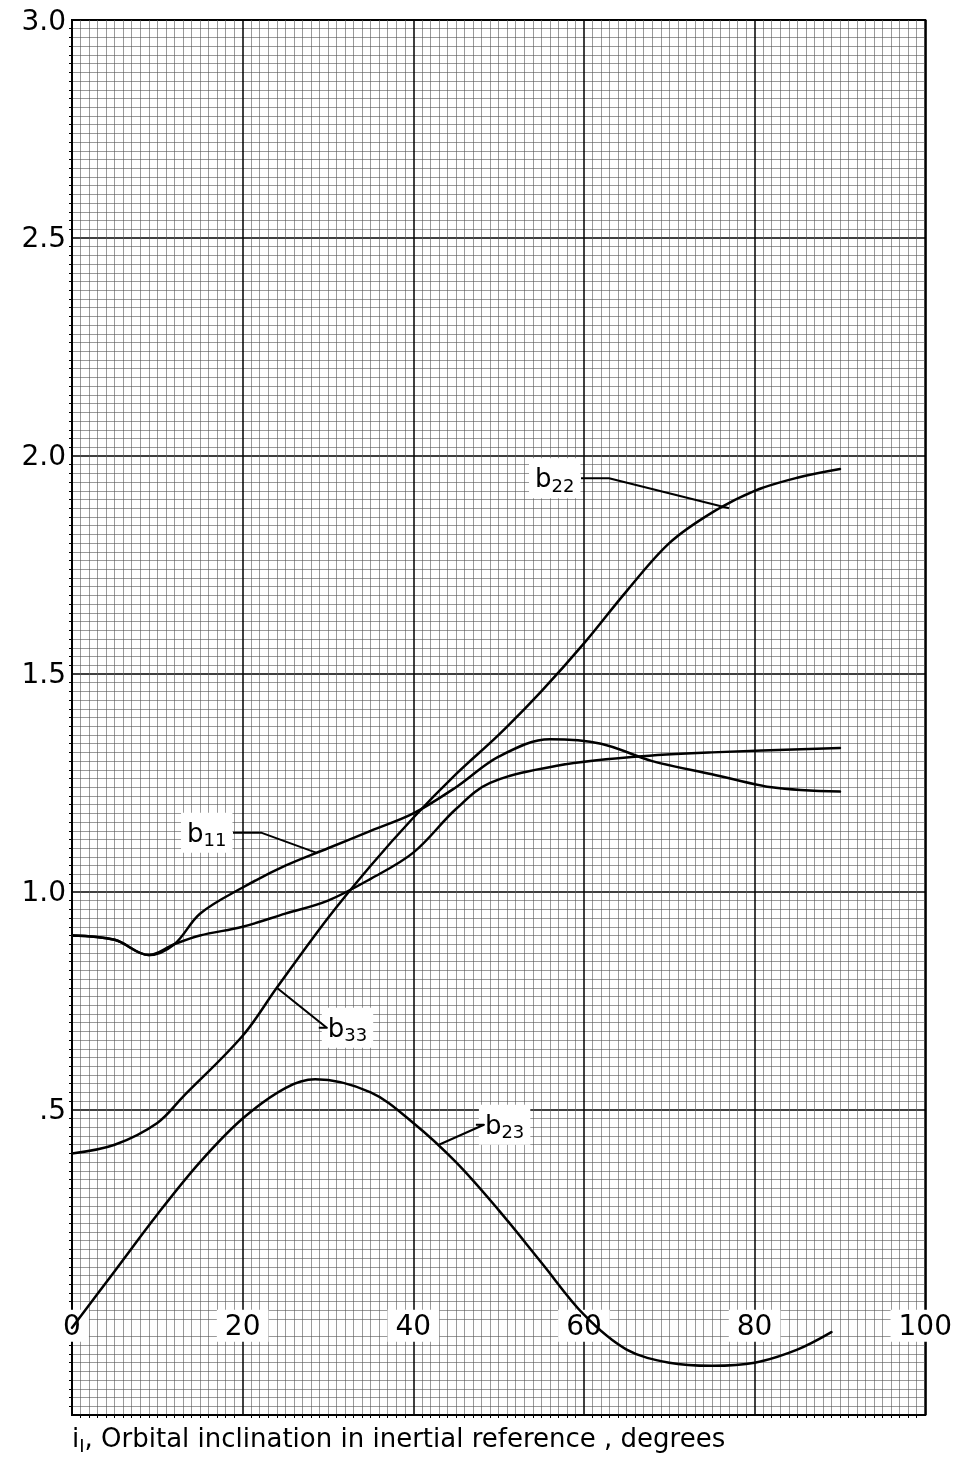 The height and width of the screenshot is (1473, 963). I want to click on y-tick-label: 1.0, so click(43, 892).